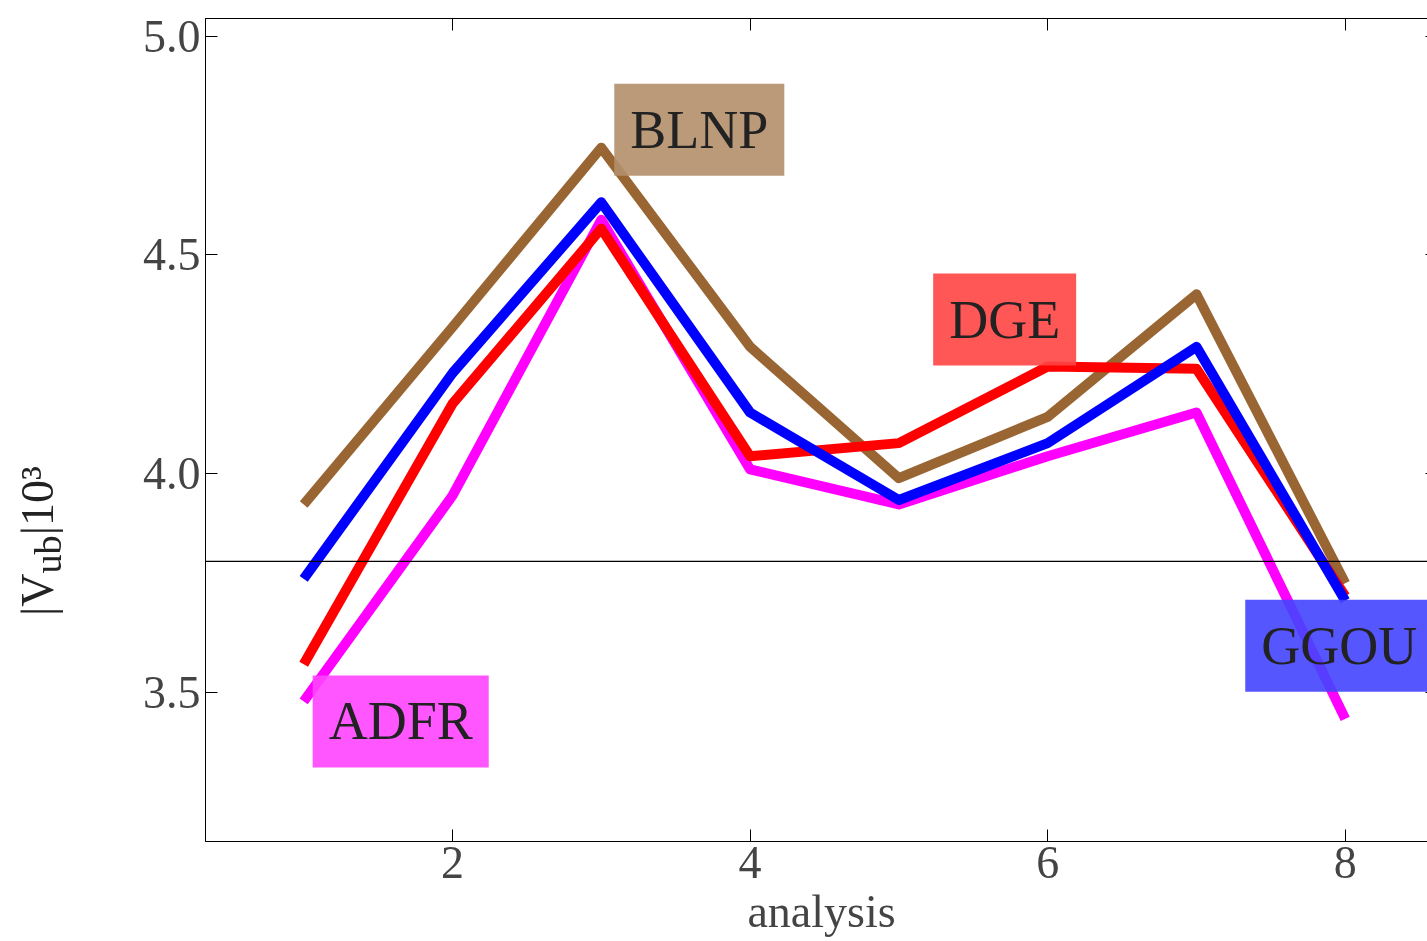 The width and height of the screenshot is (1427, 941). Describe the element at coordinates (699, 129) in the screenshot. I see `series-label: BLNP` at that location.